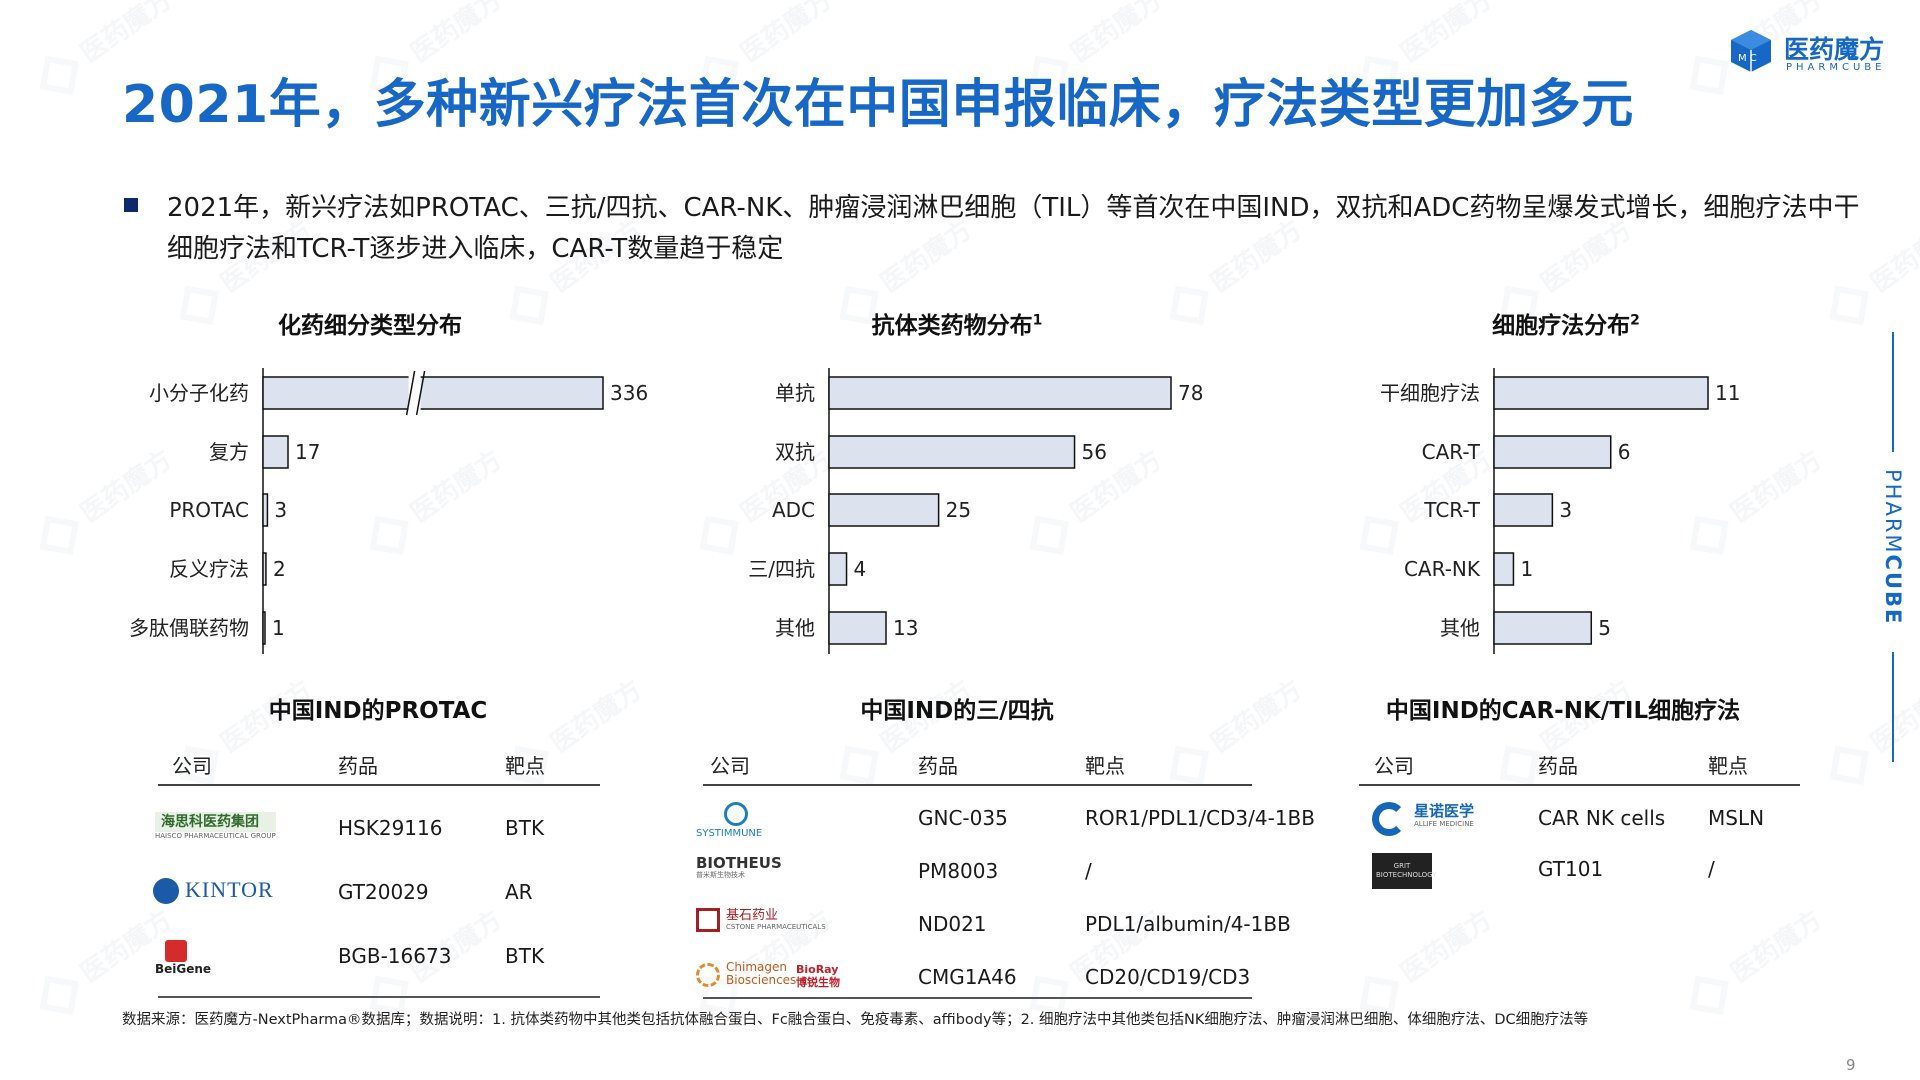 The image size is (1920, 1080). What do you see at coordinates (736, 814) in the screenshot?
I see `systimmune-emblem-icon` at bounding box center [736, 814].